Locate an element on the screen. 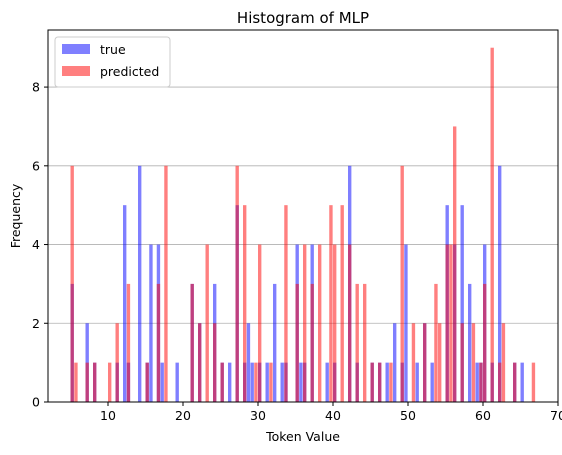 The height and width of the screenshot is (455, 562). x-tick-label: 40 is located at coordinates (333, 415).